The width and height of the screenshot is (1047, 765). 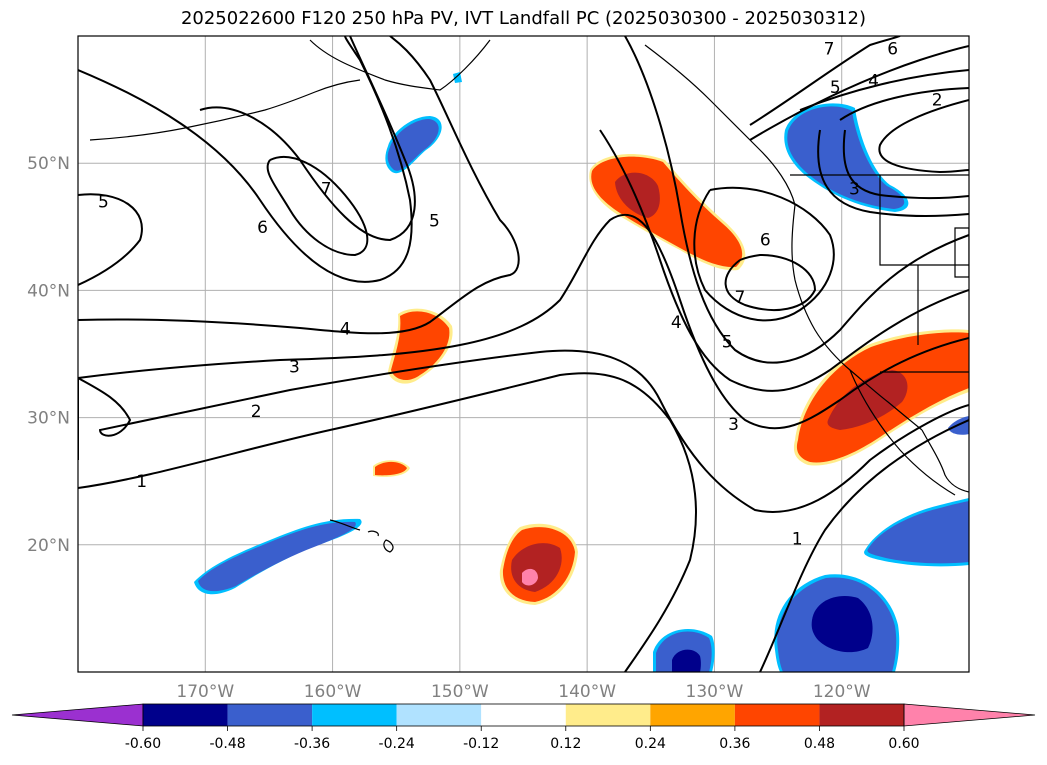 What do you see at coordinates (734, 744) in the screenshot?
I see `colorbar-tick-label: 0.36` at bounding box center [734, 744].